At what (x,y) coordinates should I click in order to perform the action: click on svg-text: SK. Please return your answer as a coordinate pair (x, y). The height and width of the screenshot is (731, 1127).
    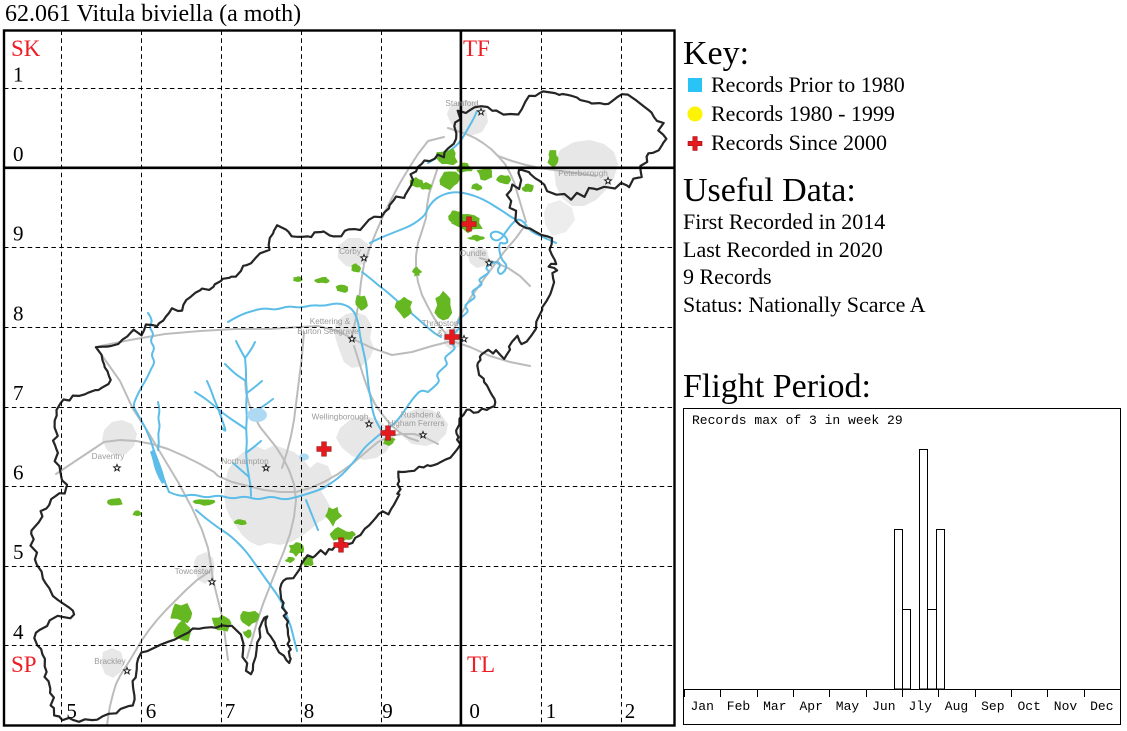
    Looking at the image, I should click on (26, 48).